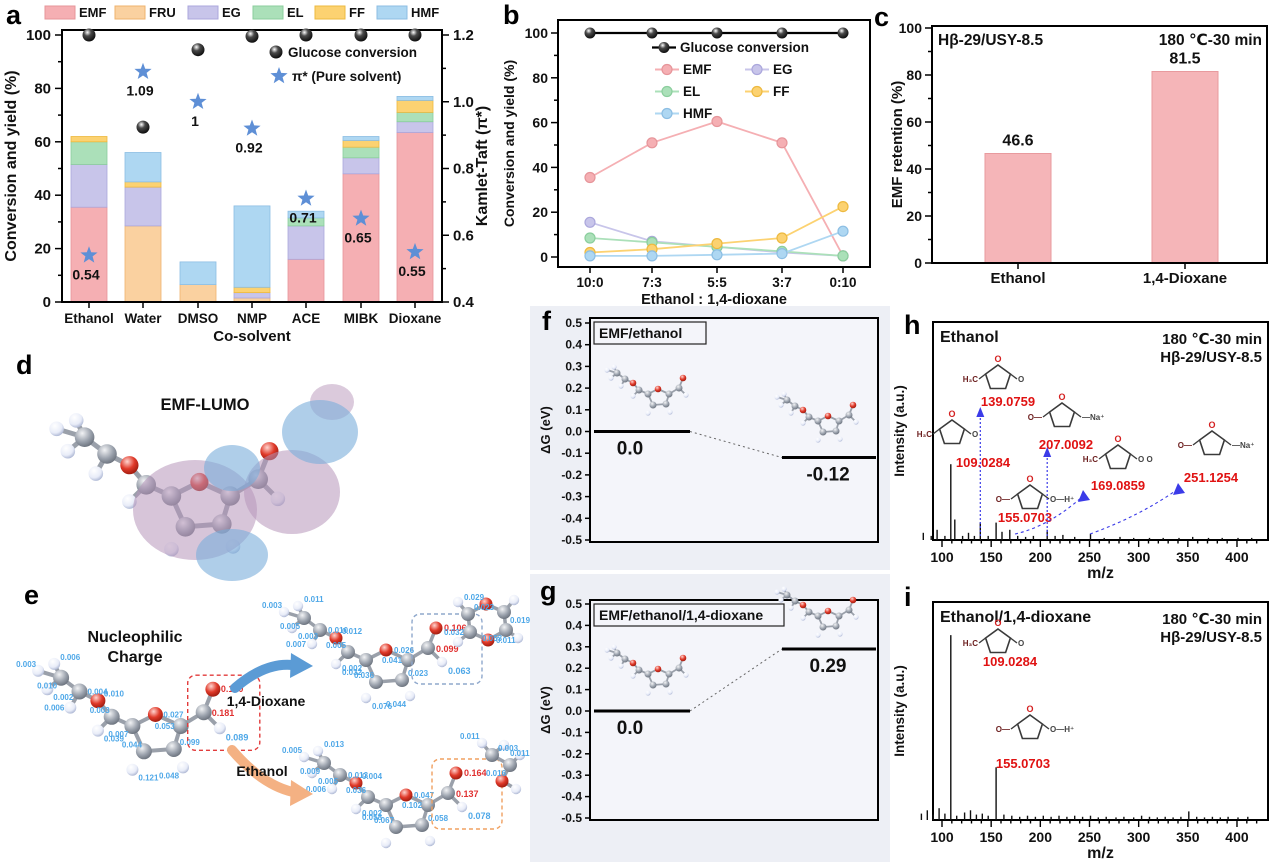 The image size is (1269, 866). I want to click on oxygen-label: O, so click(1211, 425).